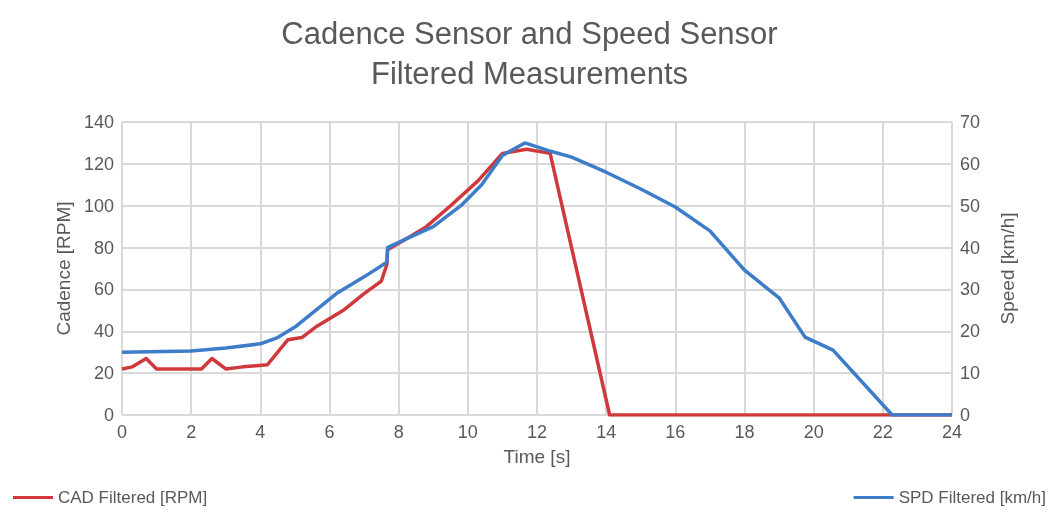  I want to click on x-tick-label: 24, so click(952, 432).